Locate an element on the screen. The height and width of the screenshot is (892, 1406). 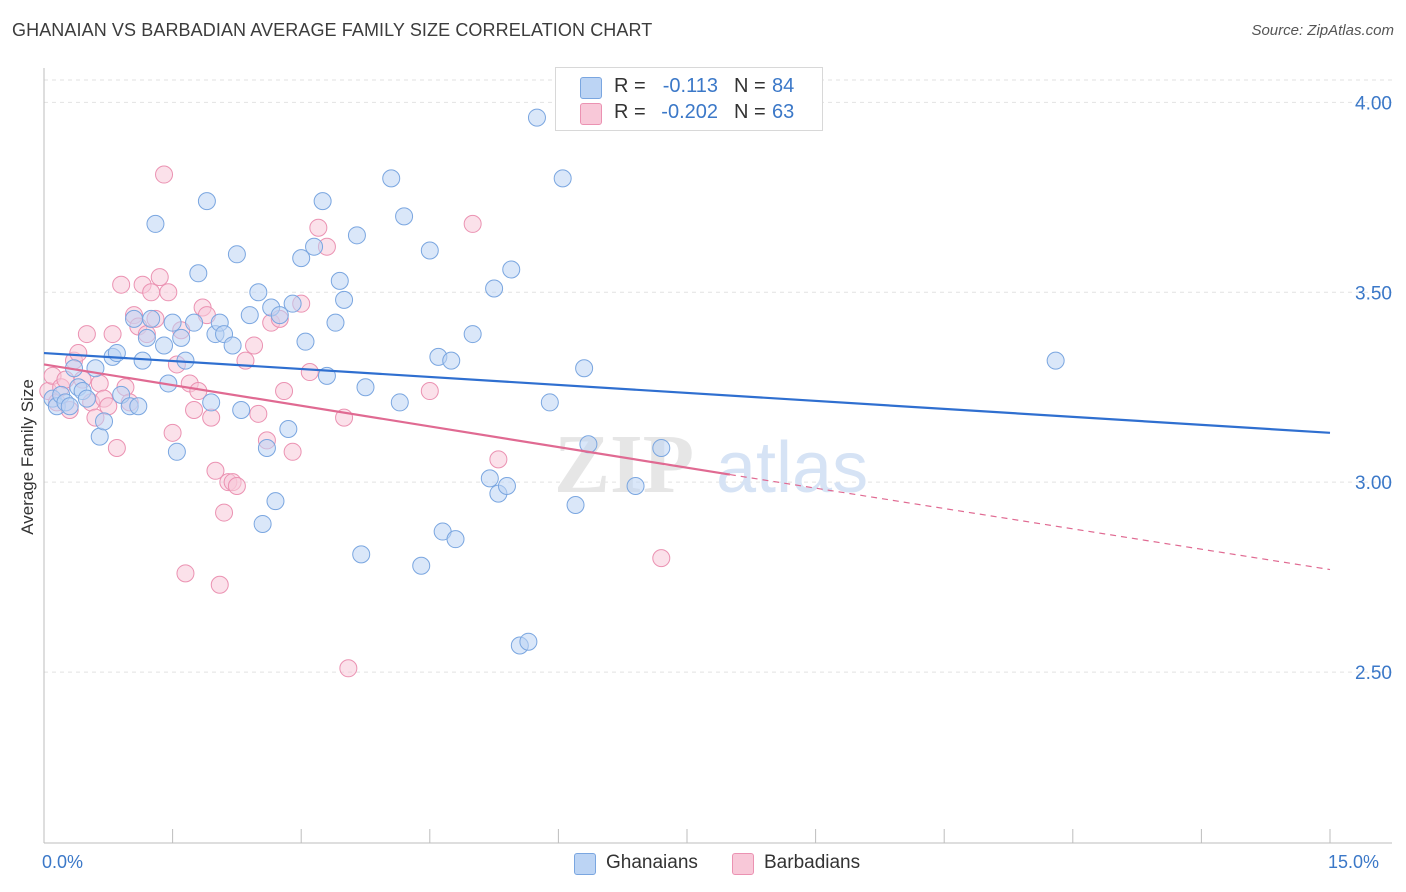
ghanaians-swatch is located at coordinates (591, 88).